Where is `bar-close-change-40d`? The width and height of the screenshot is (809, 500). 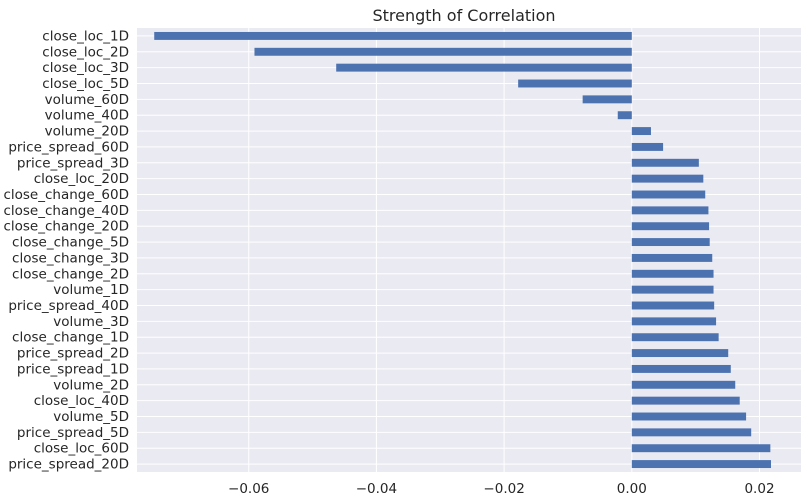
bar-close-change-40d is located at coordinates (670, 210).